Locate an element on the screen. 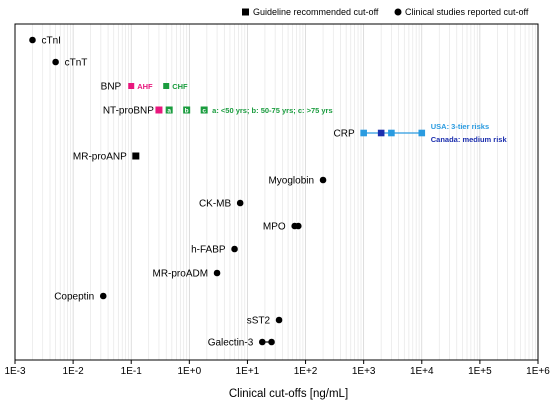  series-ctnt: cTnT is located at coordinates (69, 63).